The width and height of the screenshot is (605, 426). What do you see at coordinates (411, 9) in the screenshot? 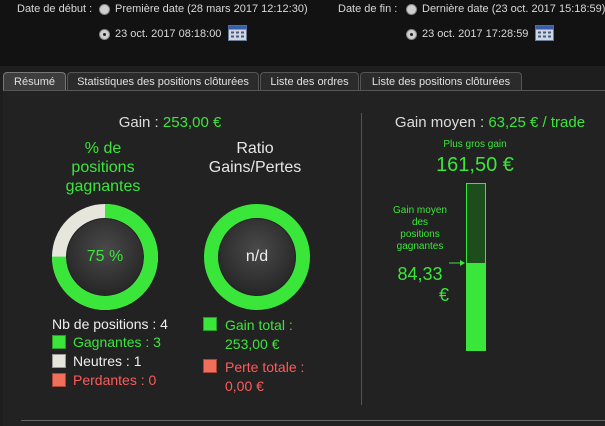
I see `end-last-date-radio` at bounding box center [411, 9].